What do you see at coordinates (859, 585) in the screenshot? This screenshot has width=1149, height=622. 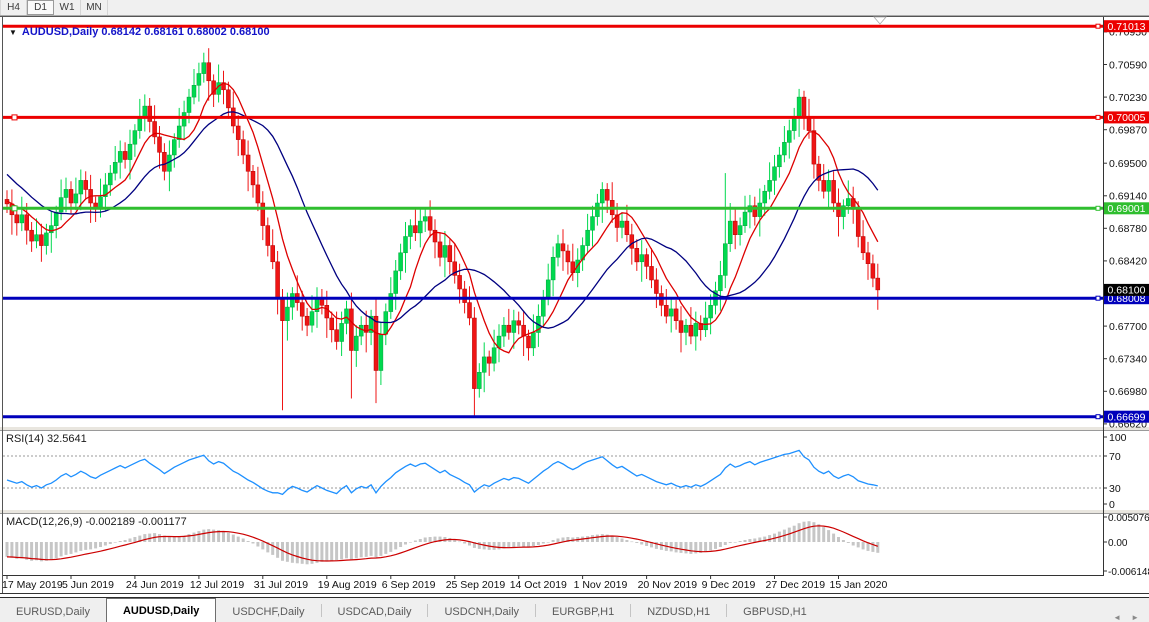 I see `svg-text: 15 Jan 2020` at bounding box center [859, 585].